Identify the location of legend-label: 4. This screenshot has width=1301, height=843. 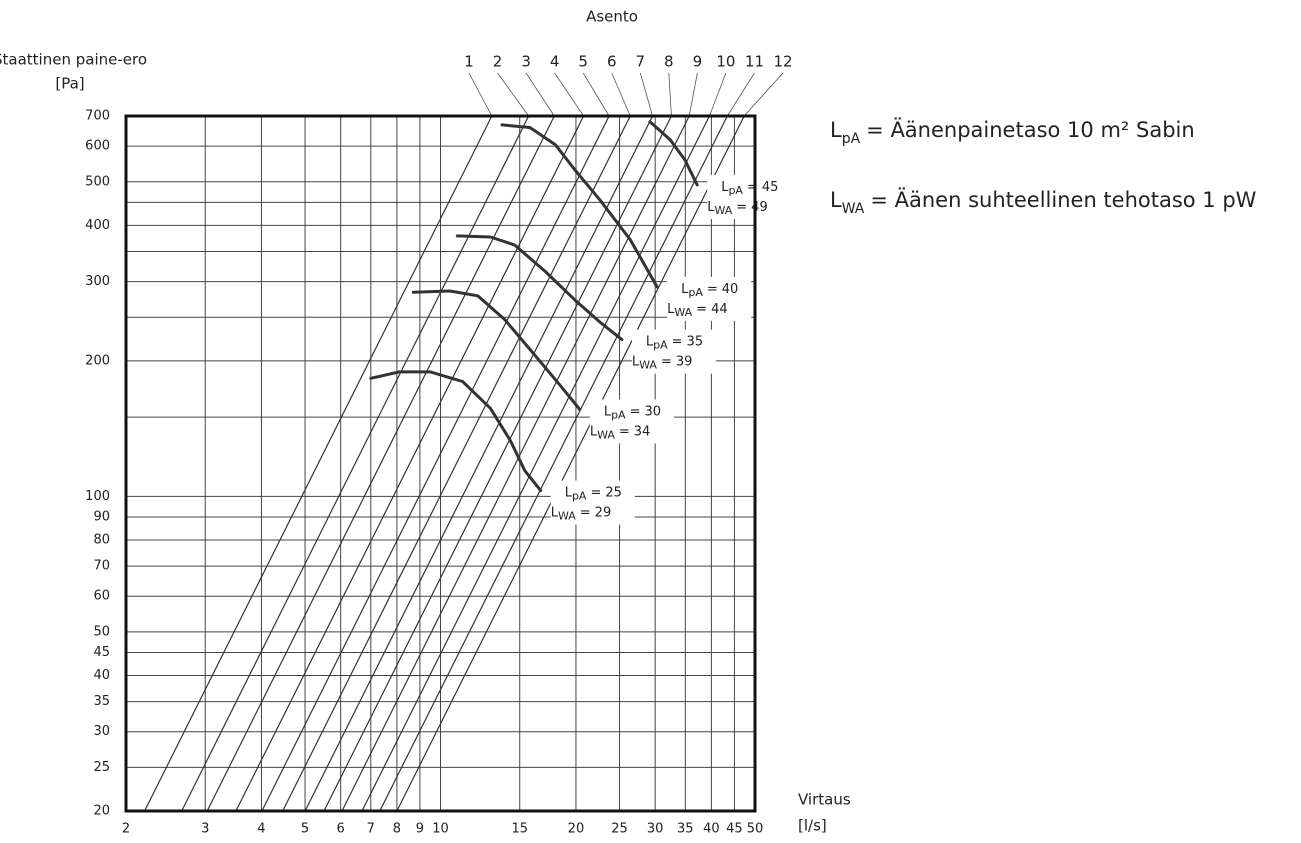
(555, 62).